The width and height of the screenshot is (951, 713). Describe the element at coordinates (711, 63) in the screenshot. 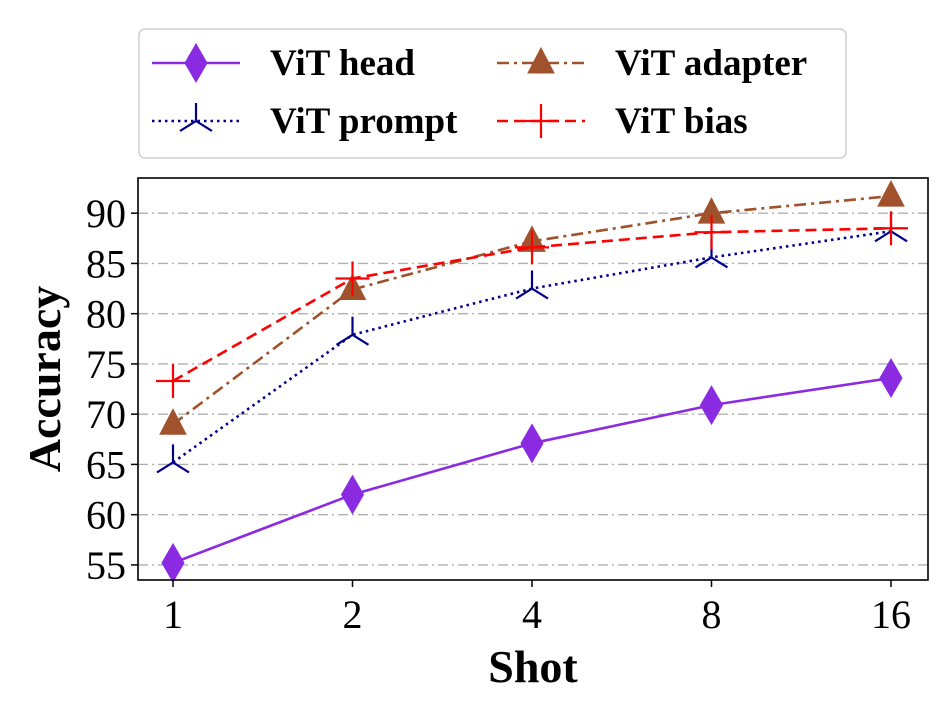

I see `legend-label: ViT adapter` at that location.